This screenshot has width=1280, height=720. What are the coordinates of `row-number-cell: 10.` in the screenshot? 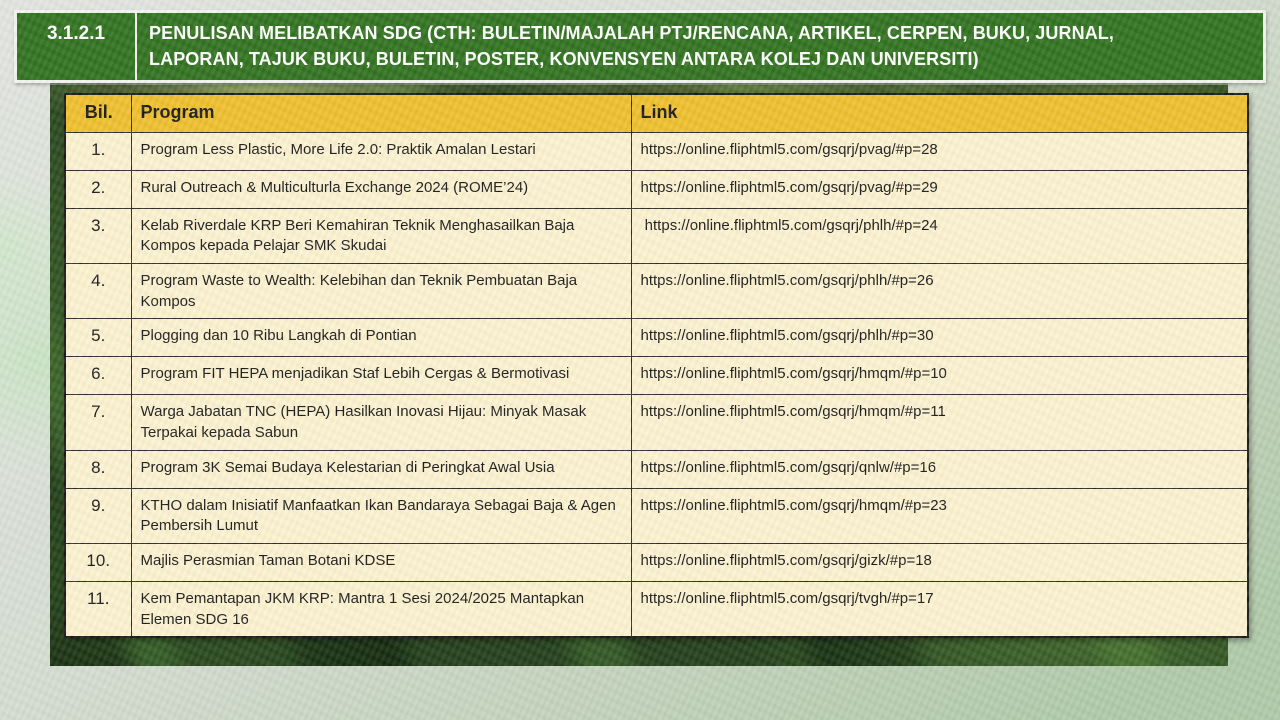 It's located at (98, 562).